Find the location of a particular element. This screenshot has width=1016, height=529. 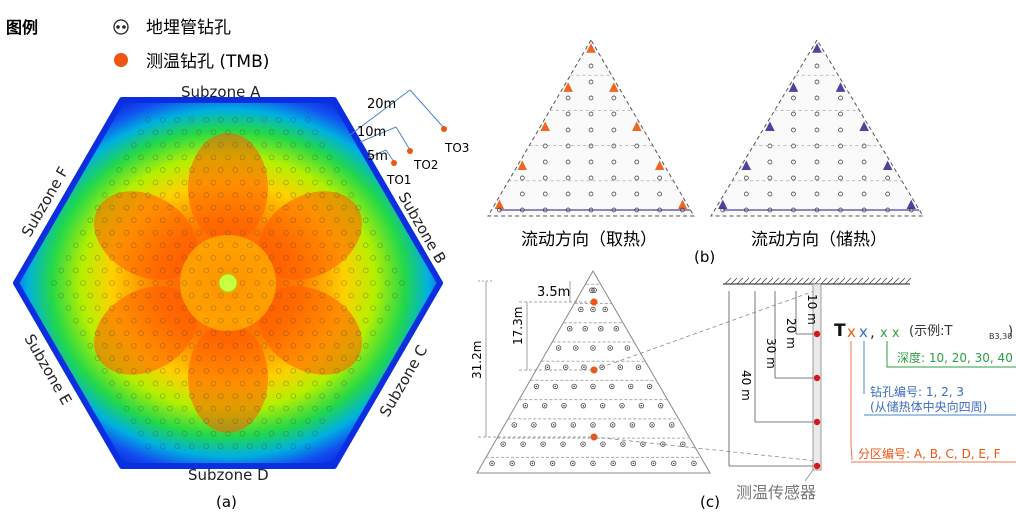

center-borehole is located at coordinates (228, 283).